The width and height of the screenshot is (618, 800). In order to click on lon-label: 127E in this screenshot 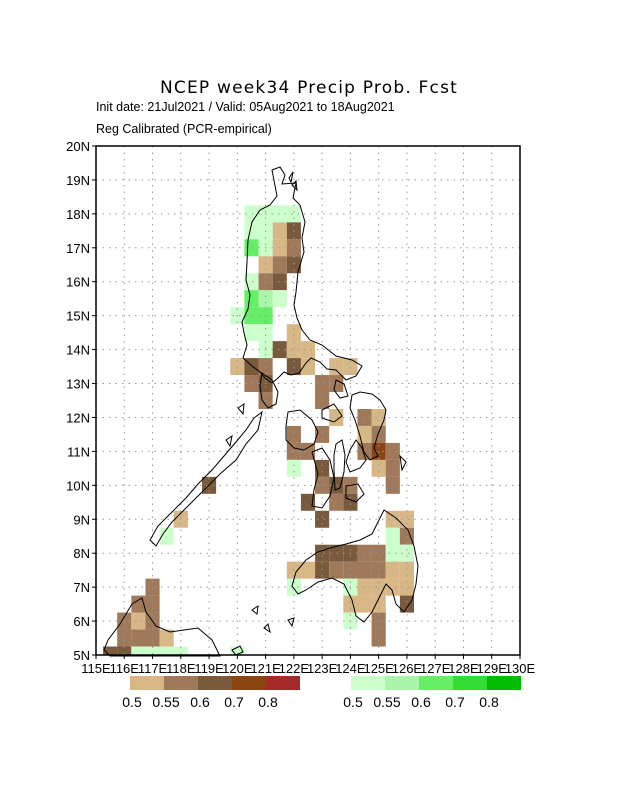, I will do `click(435, 668)`.